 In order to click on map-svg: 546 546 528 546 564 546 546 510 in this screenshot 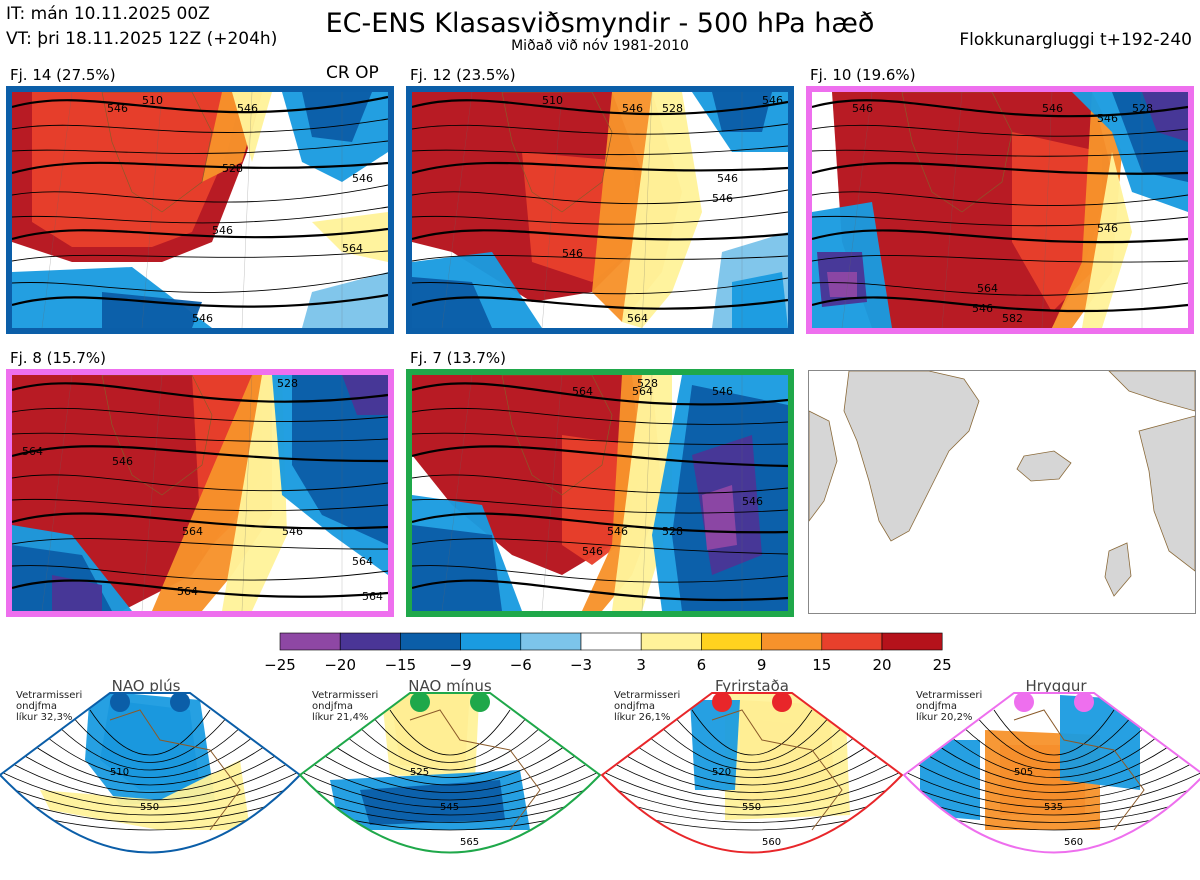, I will do `click(200, 210)`.